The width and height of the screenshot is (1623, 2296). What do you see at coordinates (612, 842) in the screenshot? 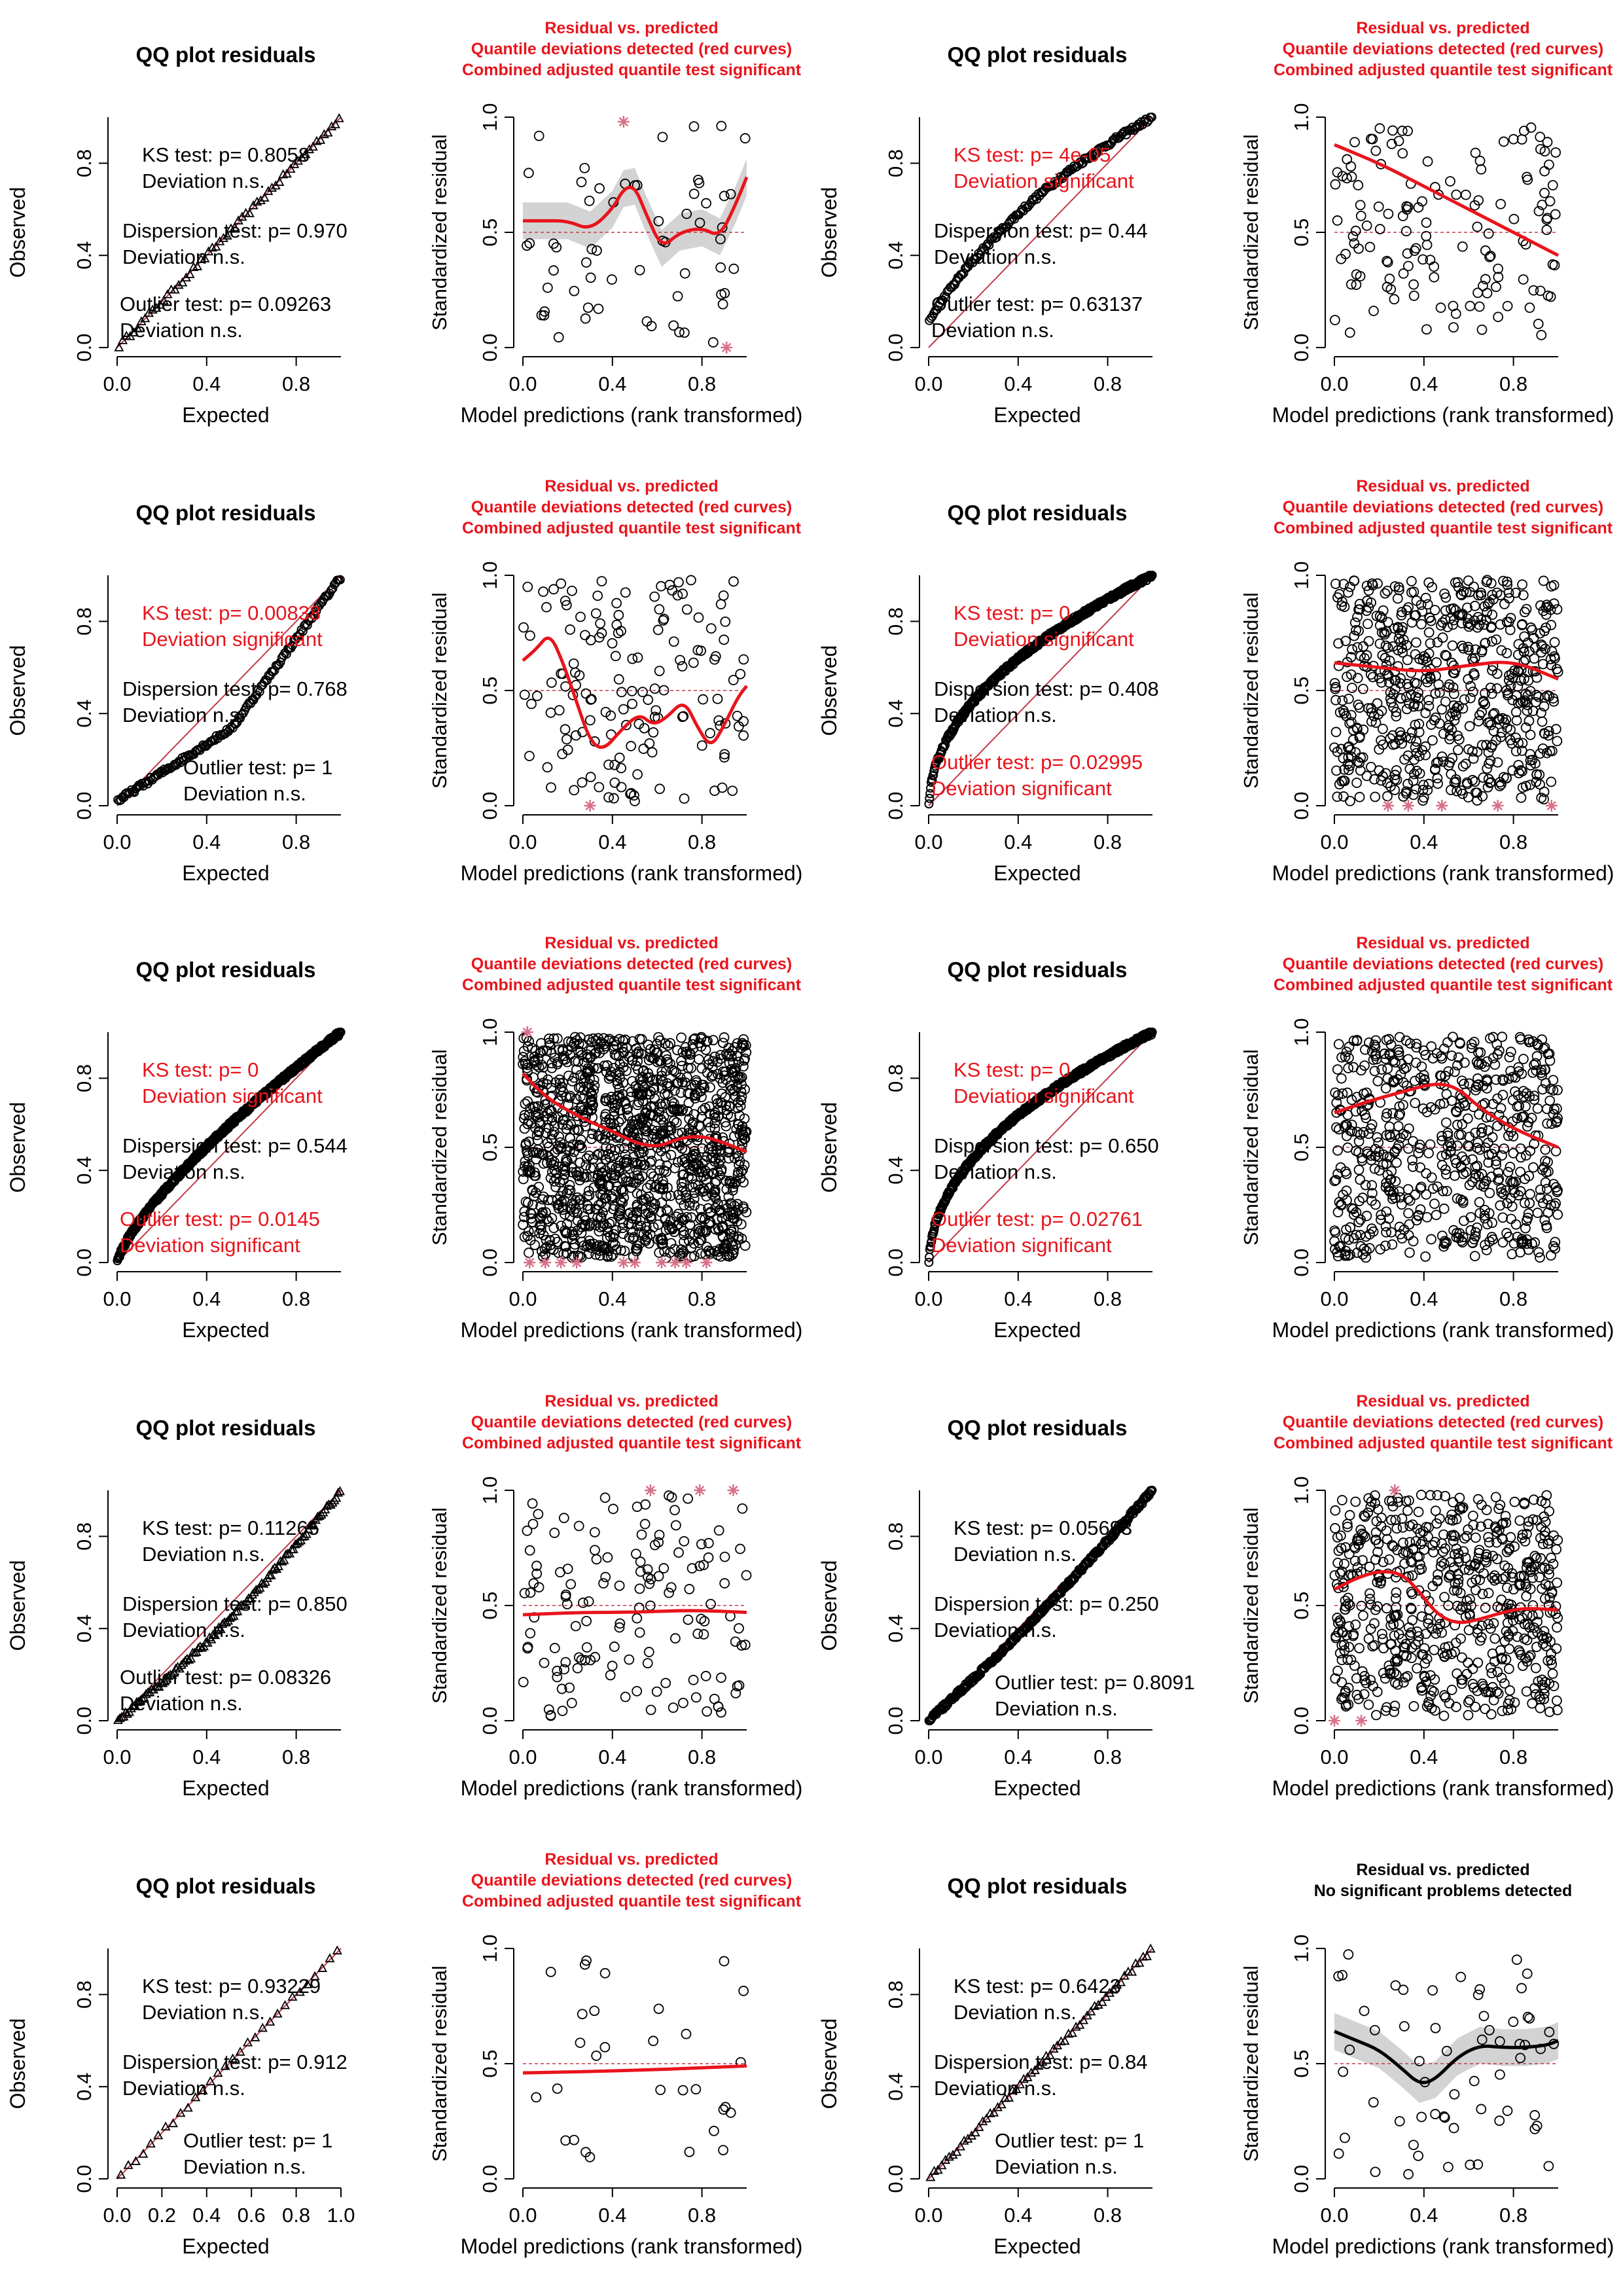
I see `residual-x-tick-label: 0.4` at bounding box center [612, 842].